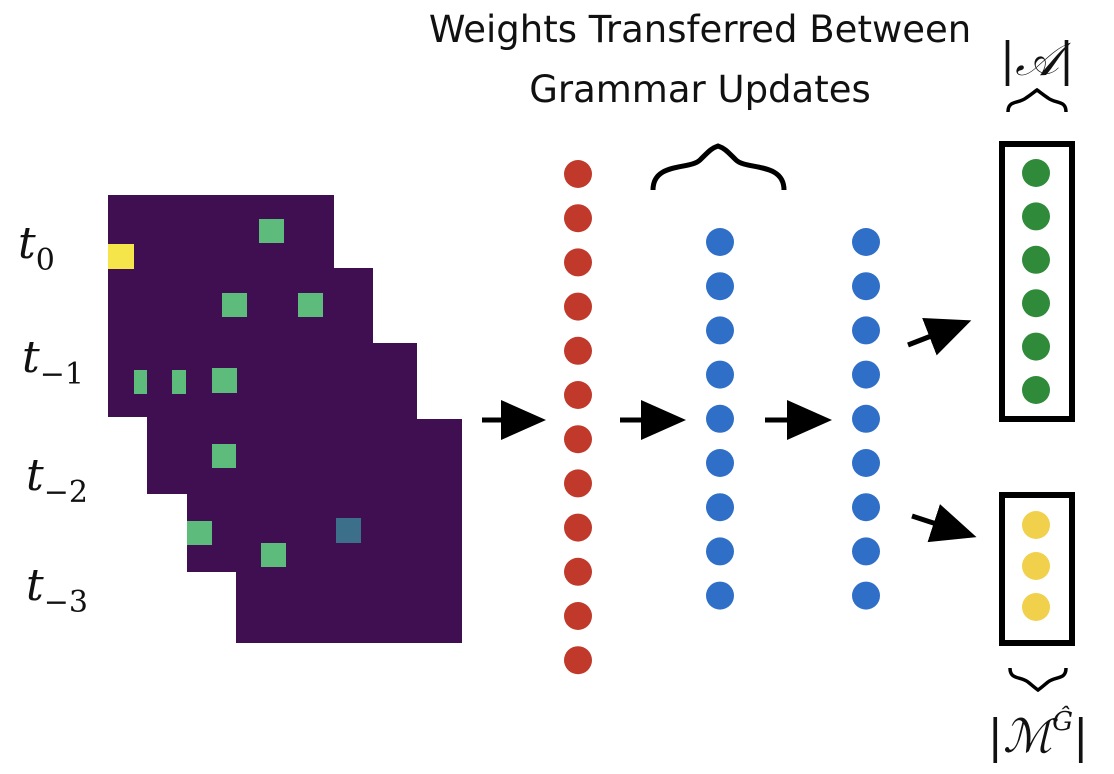 The width and height of the screenshot is (1114, 774). I want to click on macro-output-layer, so click(1036, 566).